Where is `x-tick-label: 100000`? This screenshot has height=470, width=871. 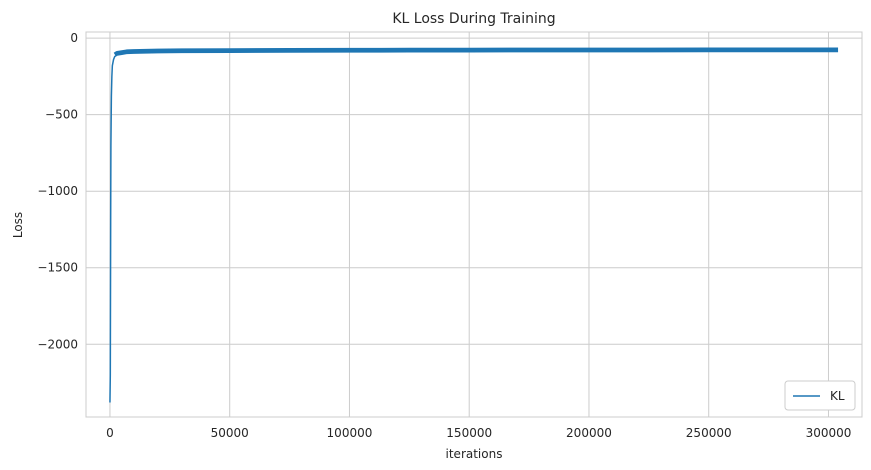 x-tick-label: 100000 is located at coordinates (350, 433).